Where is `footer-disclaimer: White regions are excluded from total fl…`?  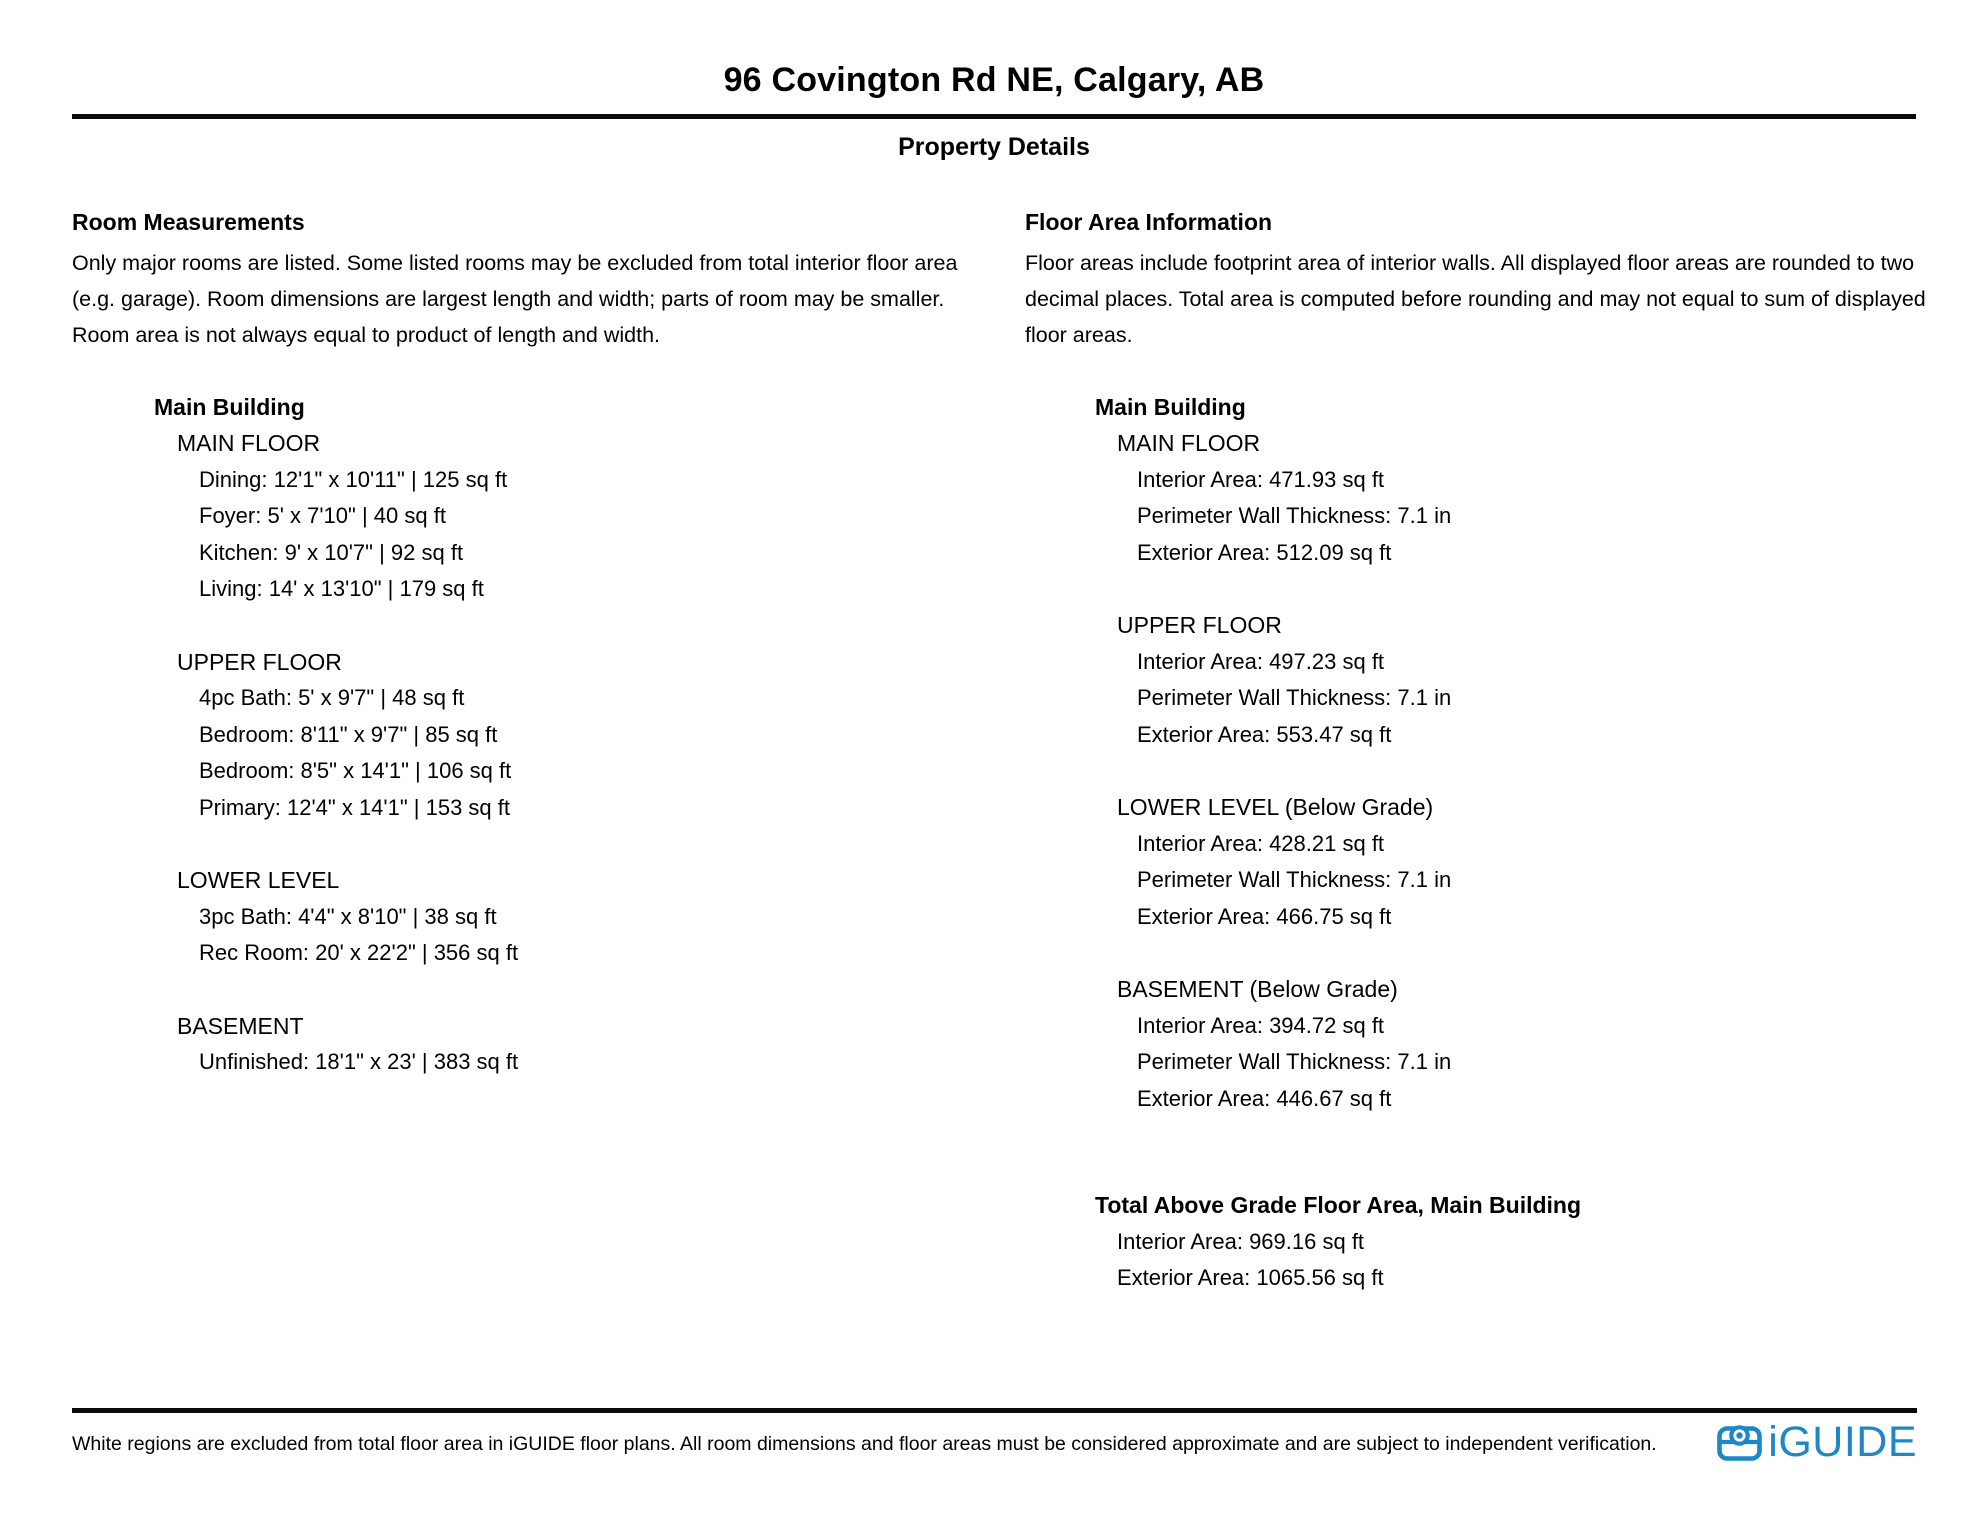 footer-disclaimer: White regions are excluded from total fl… is located at coordinates (864, 1443).